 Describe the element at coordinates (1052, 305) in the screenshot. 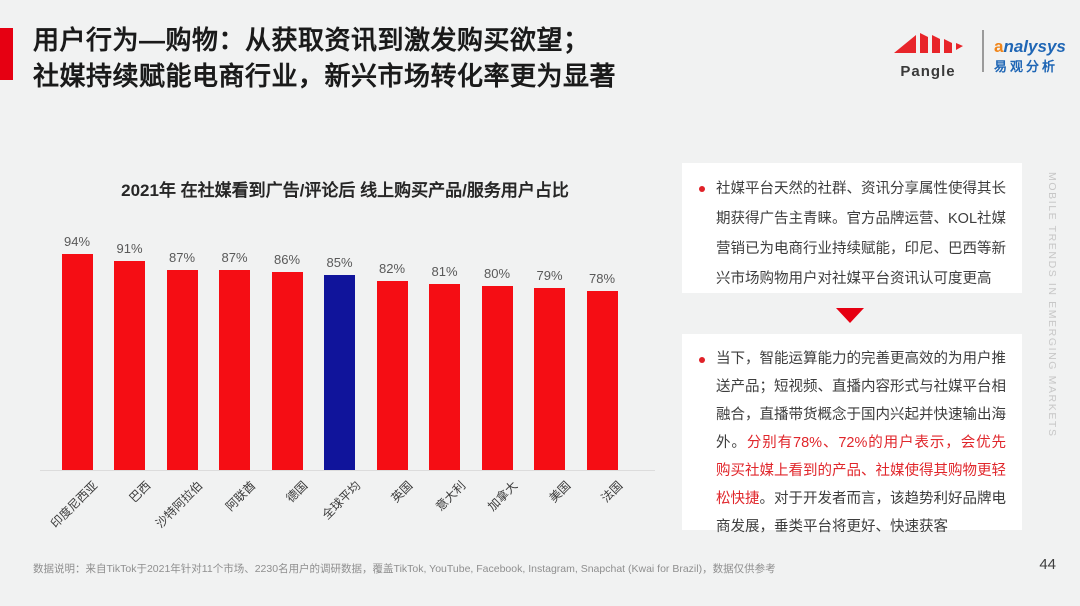

I see `side-watermark: MOBILE TRENDS IN EMERGING MARKETS` at that location.